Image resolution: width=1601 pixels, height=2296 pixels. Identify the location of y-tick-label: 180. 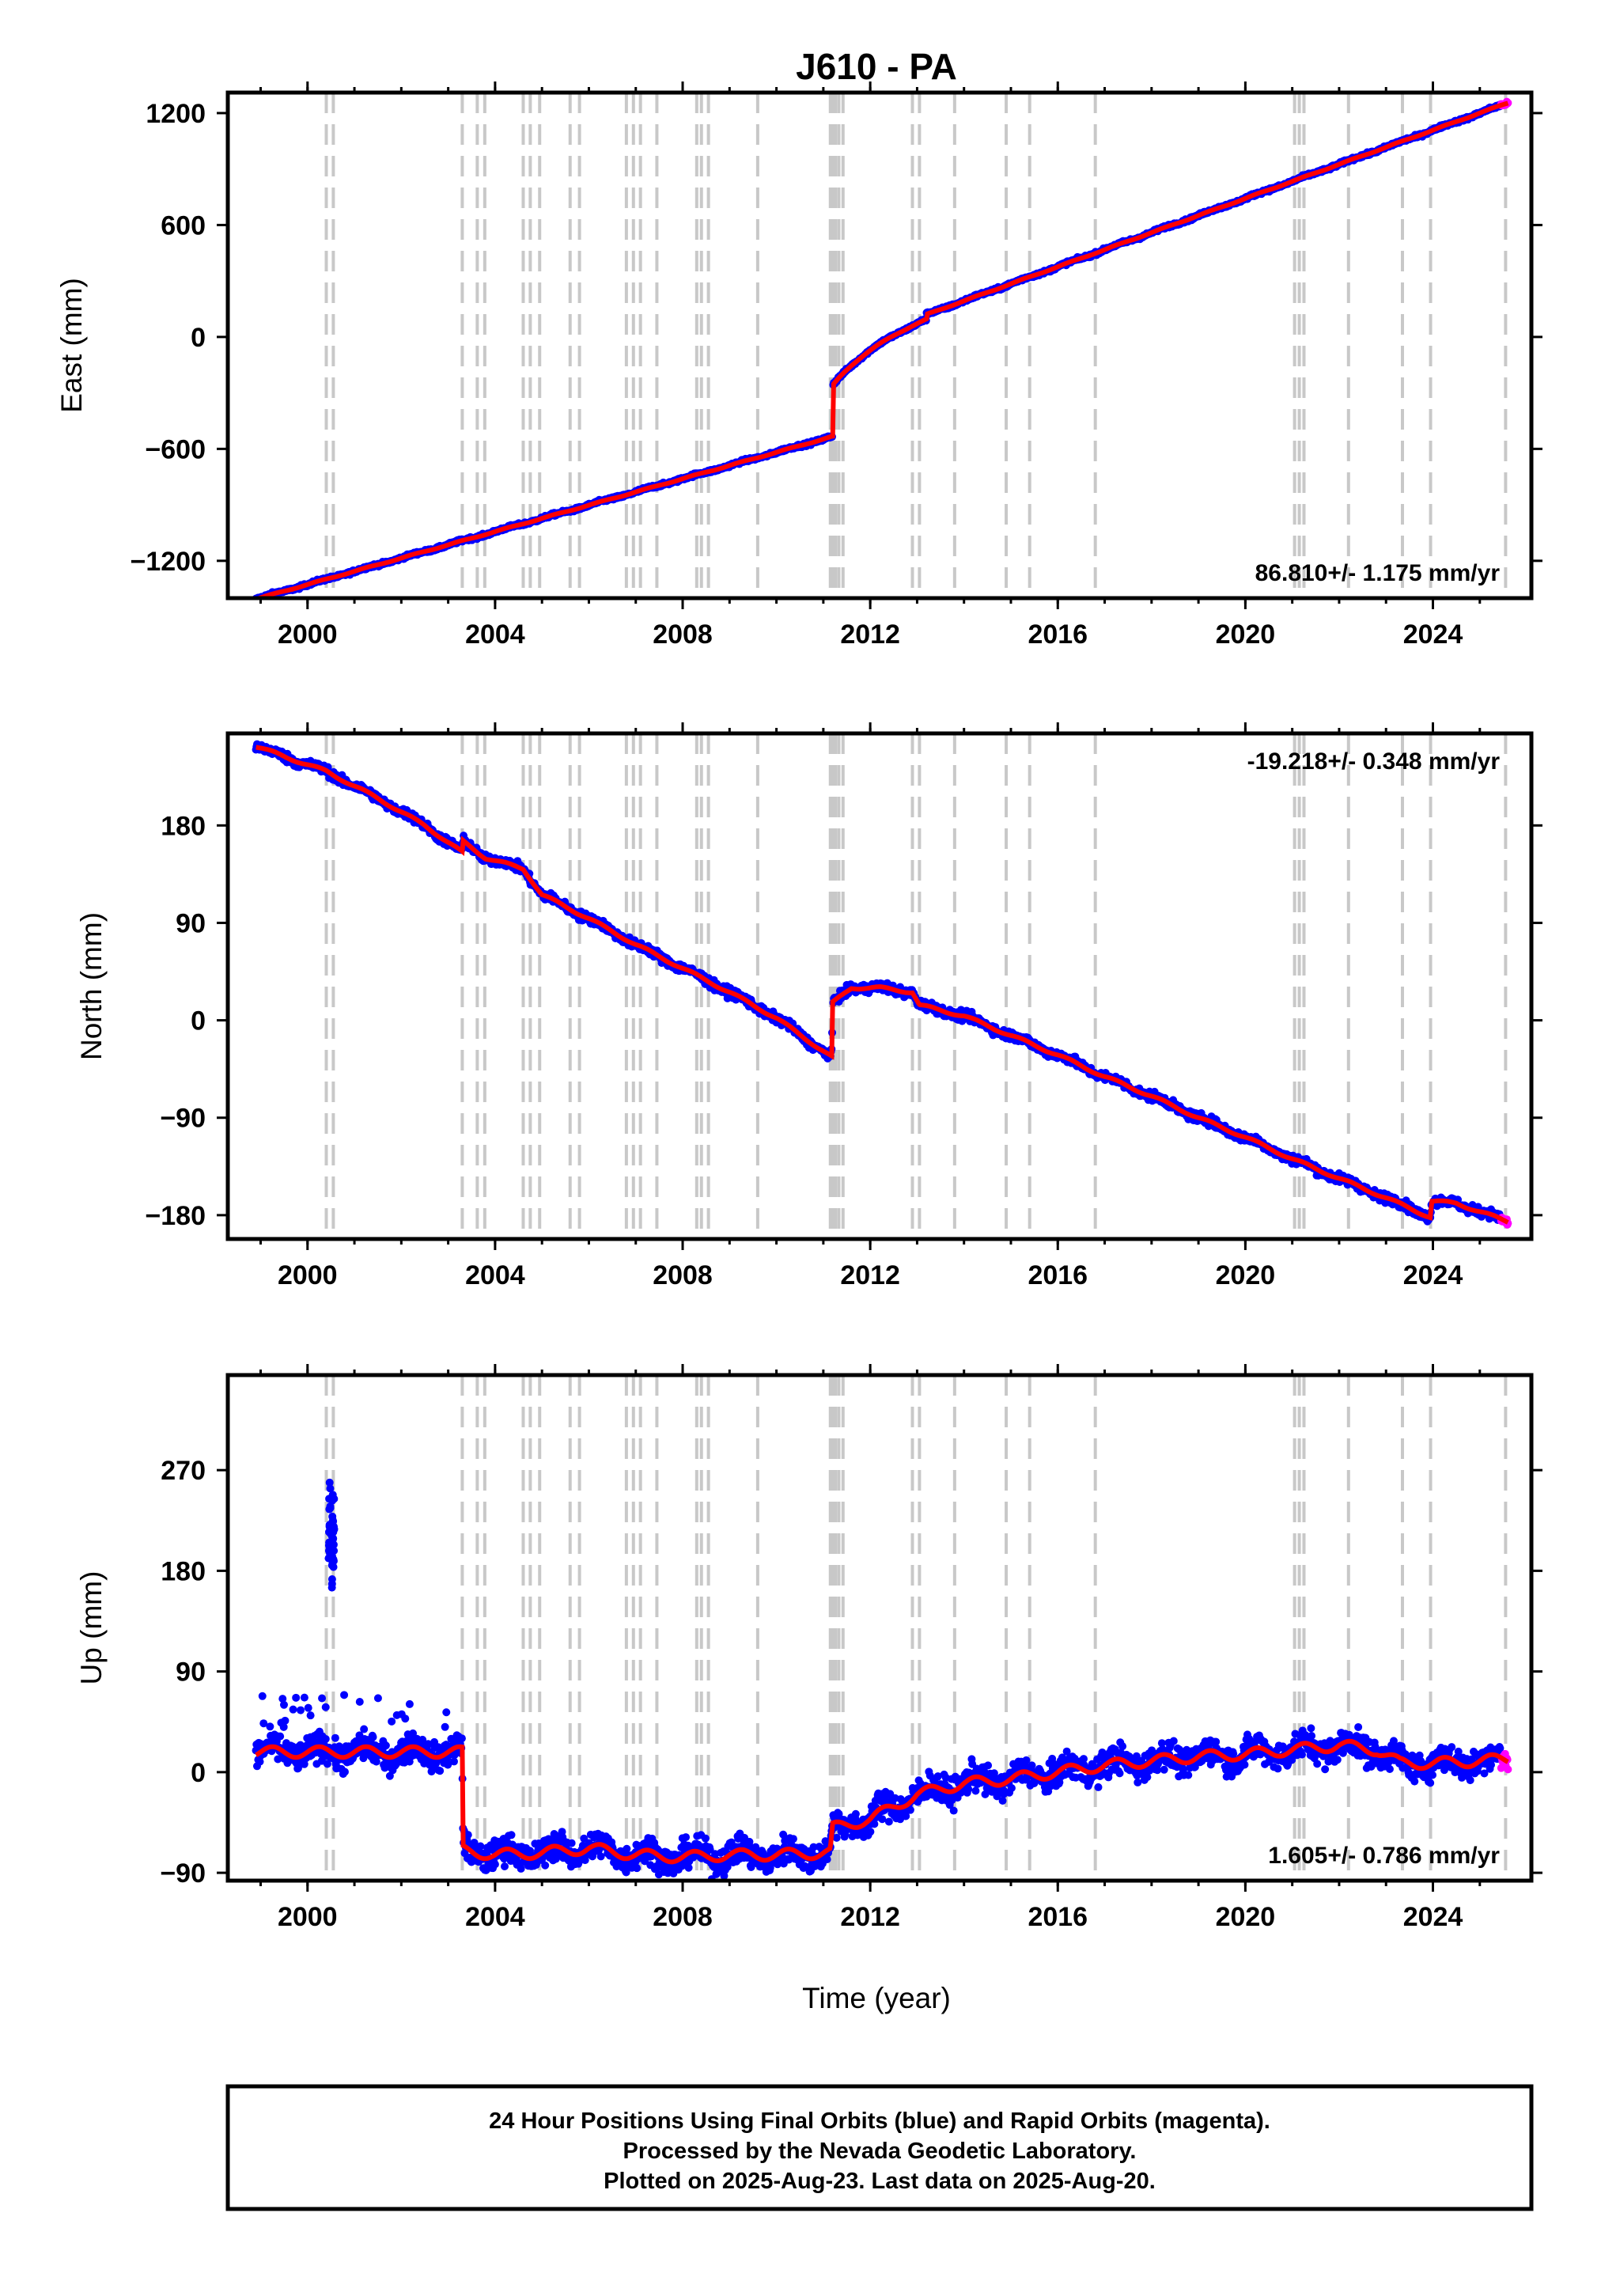
(183, 826).